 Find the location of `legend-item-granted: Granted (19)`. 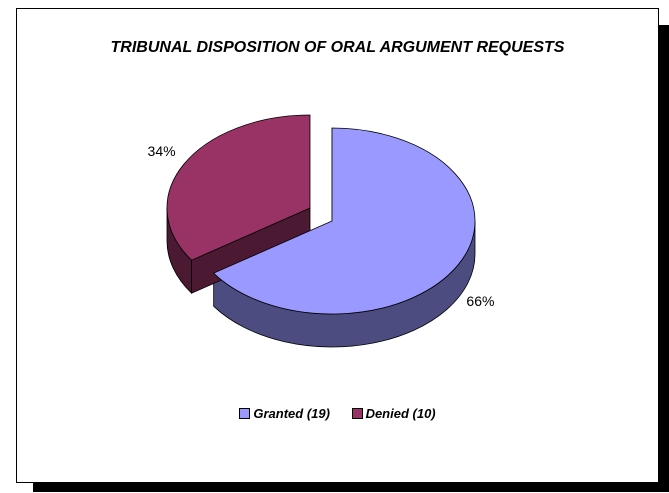

legend-item-granted: Granted (19) is located at coordinates (284, 413).